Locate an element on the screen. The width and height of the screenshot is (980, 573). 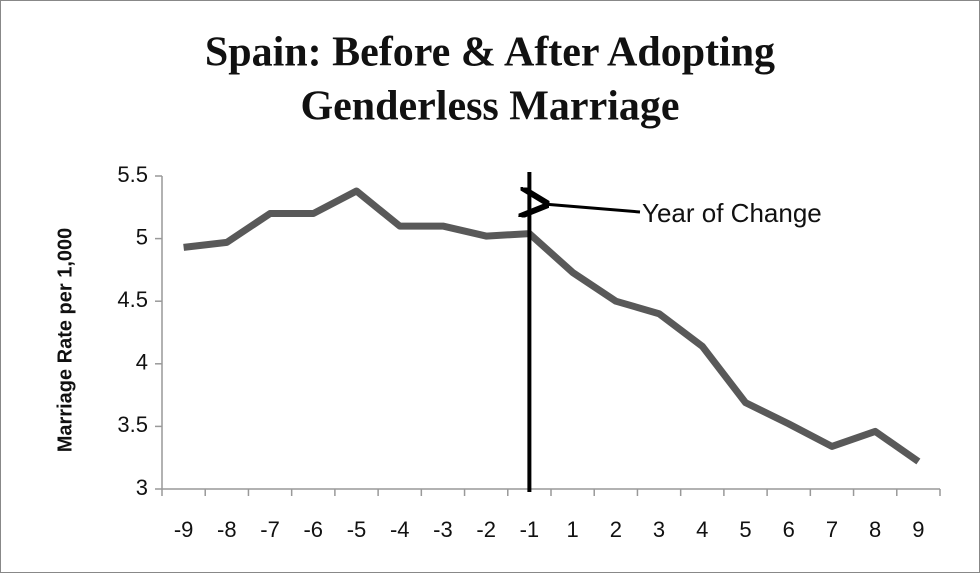
annotation-text: Year of Change is located at coordinates (732, 213).